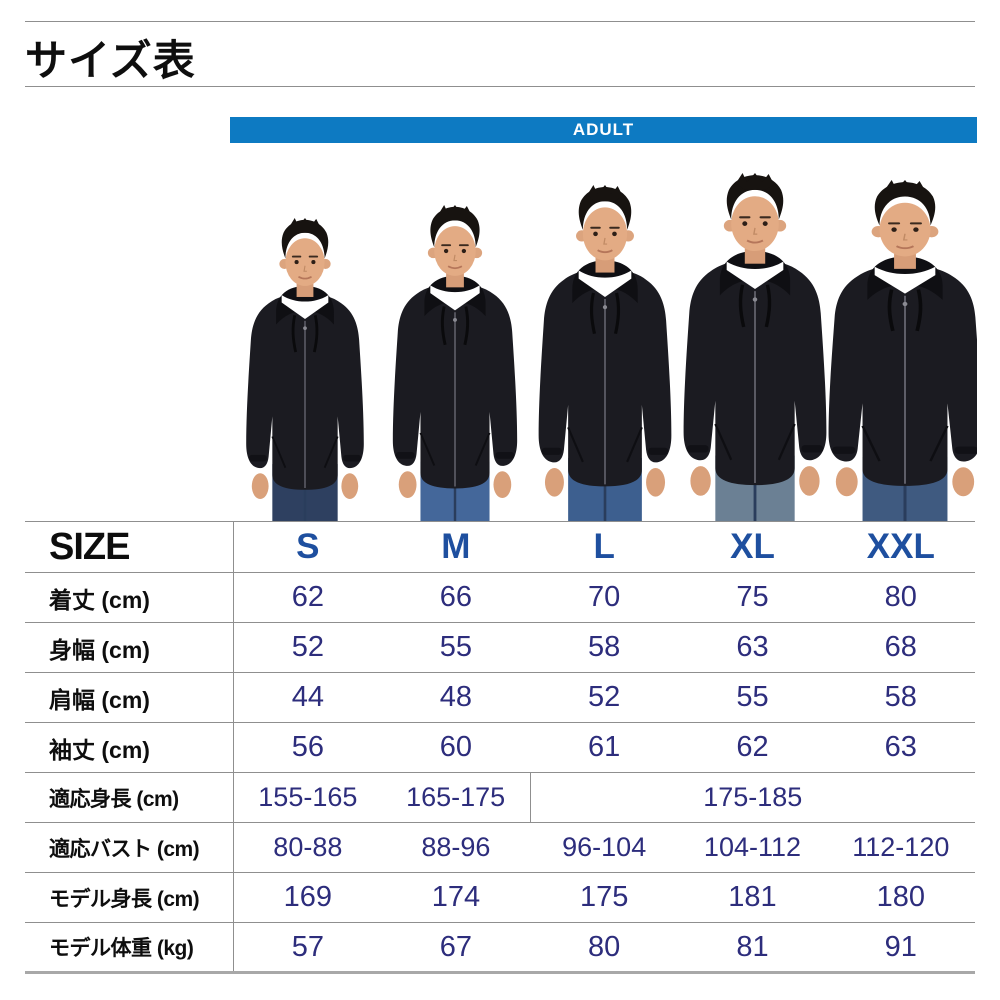 The height and width of the screenshot is (1000, 1000). Describe the element at coordinates (307, 797) in the screenshot. I see `table-cell: 155-165` at that location.